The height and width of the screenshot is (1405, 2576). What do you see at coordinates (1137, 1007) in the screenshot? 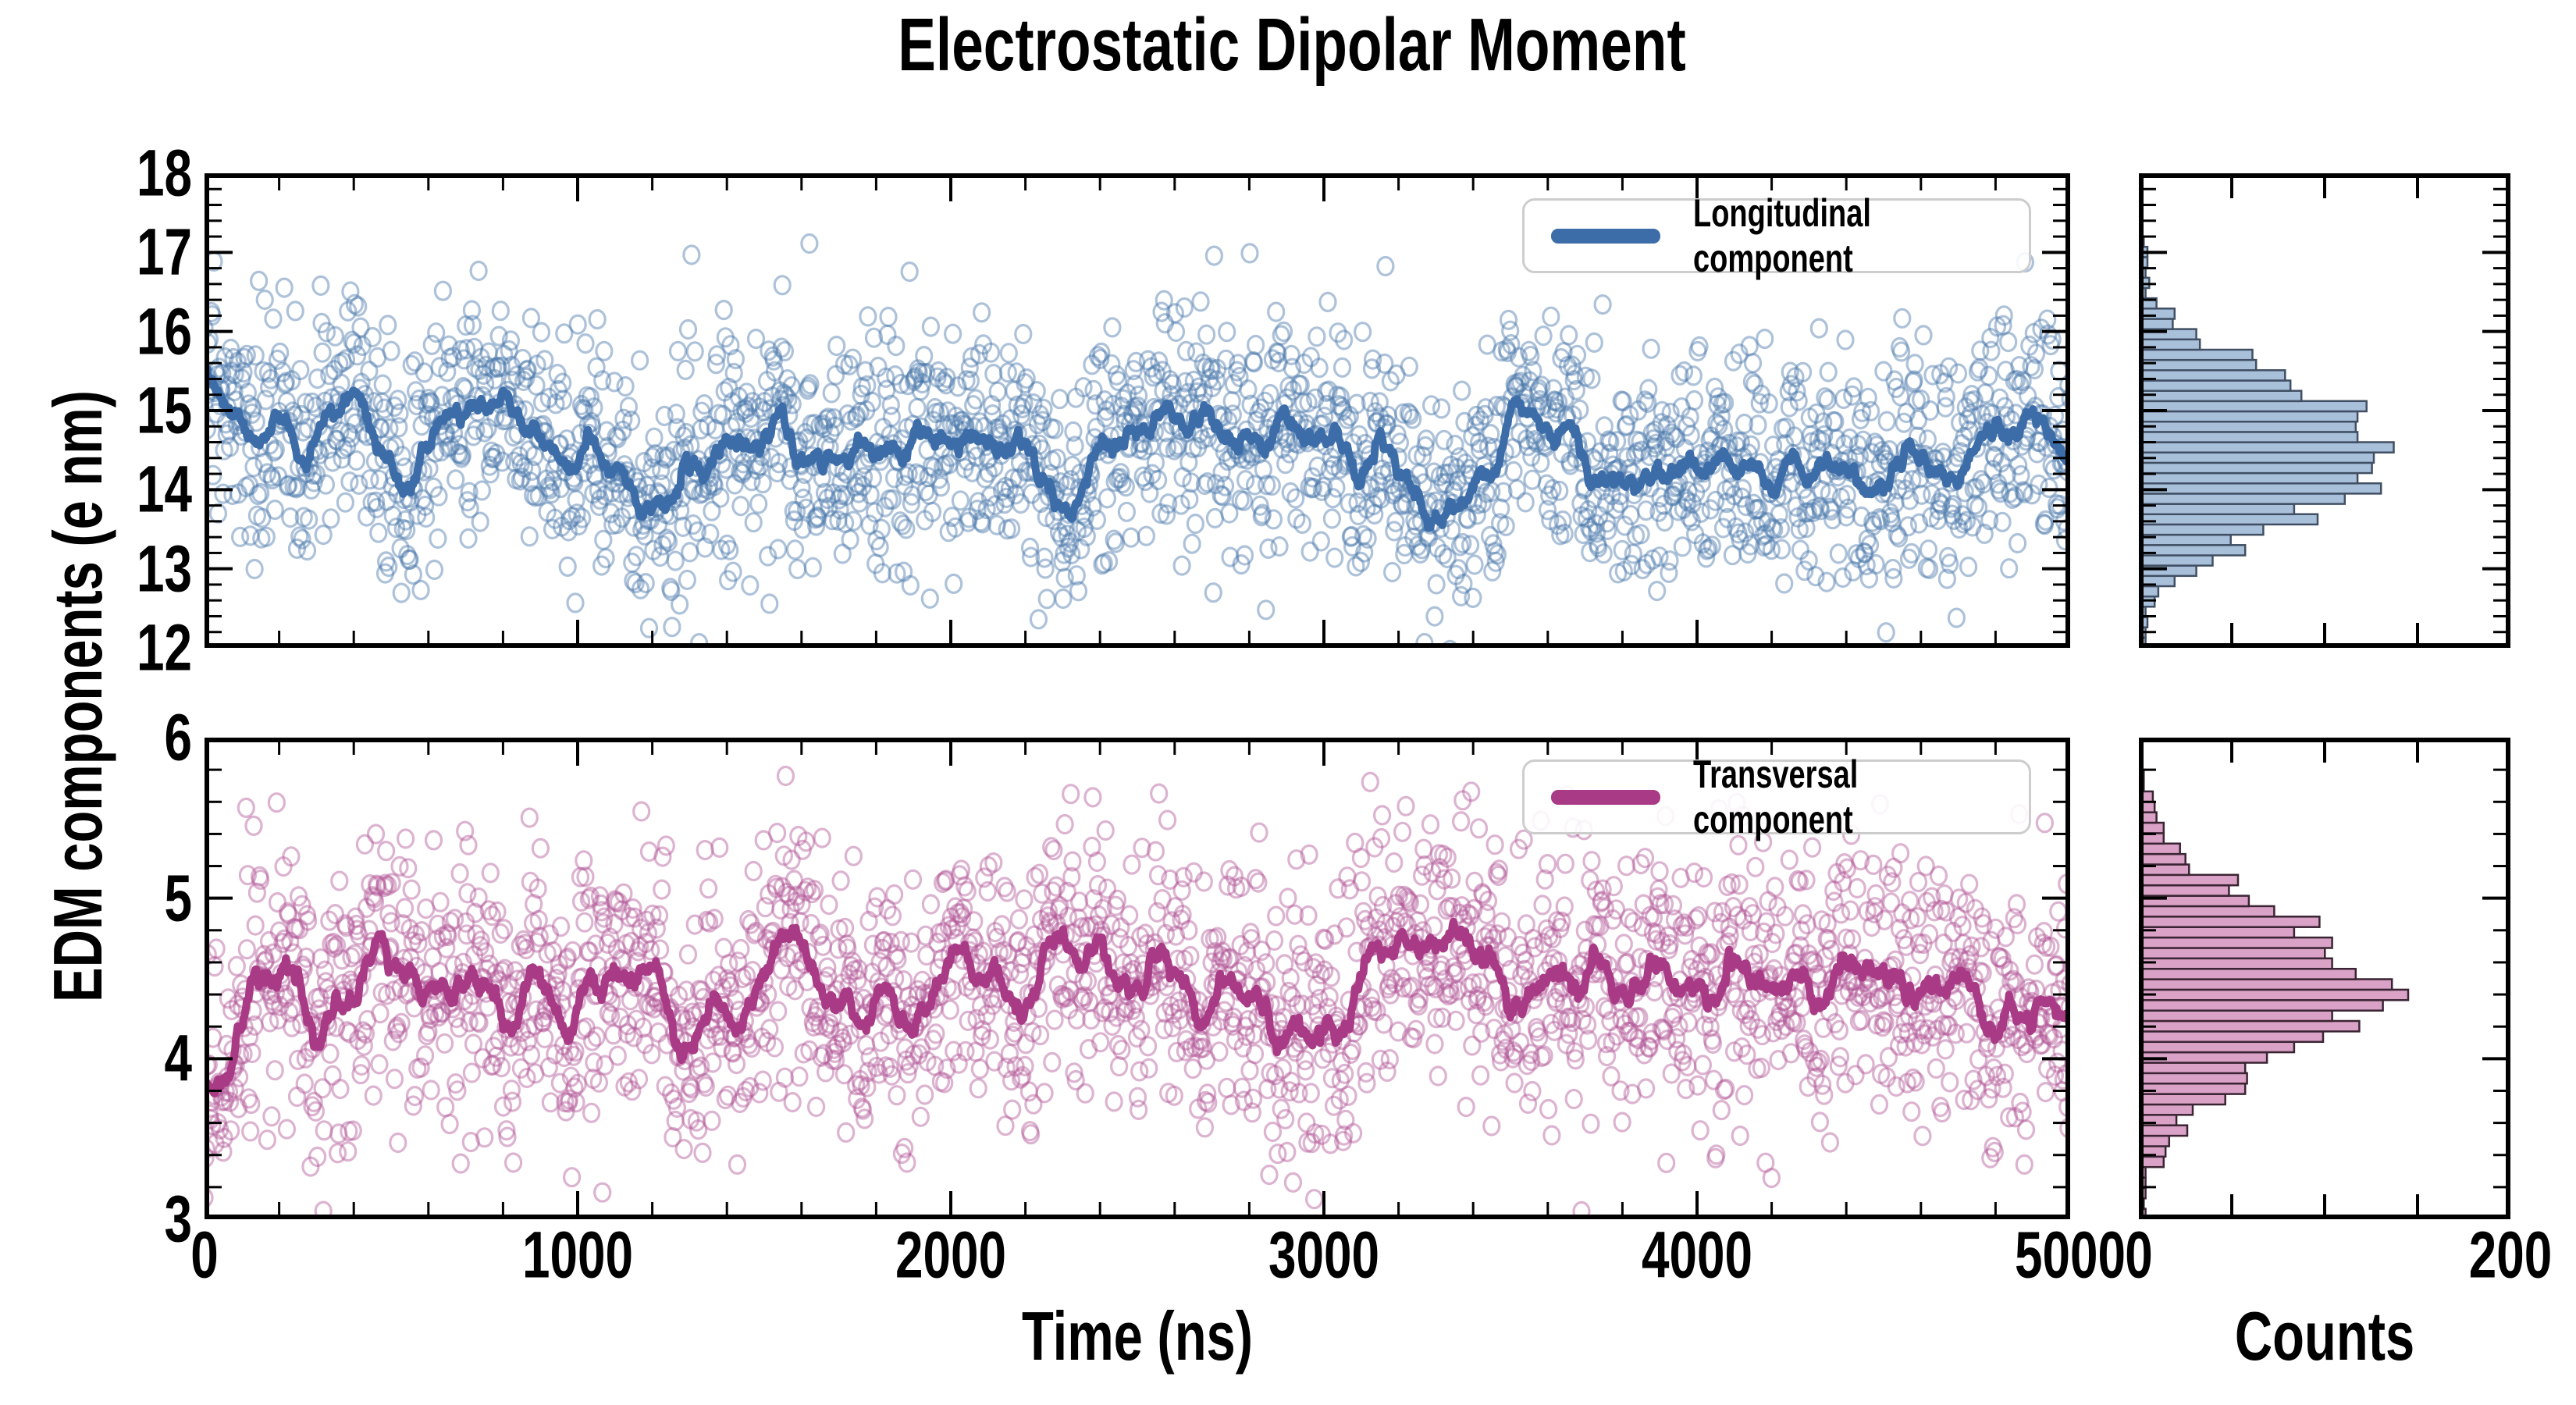
I see `running-average-line-bottom` at bounding box center [1137, 1007].